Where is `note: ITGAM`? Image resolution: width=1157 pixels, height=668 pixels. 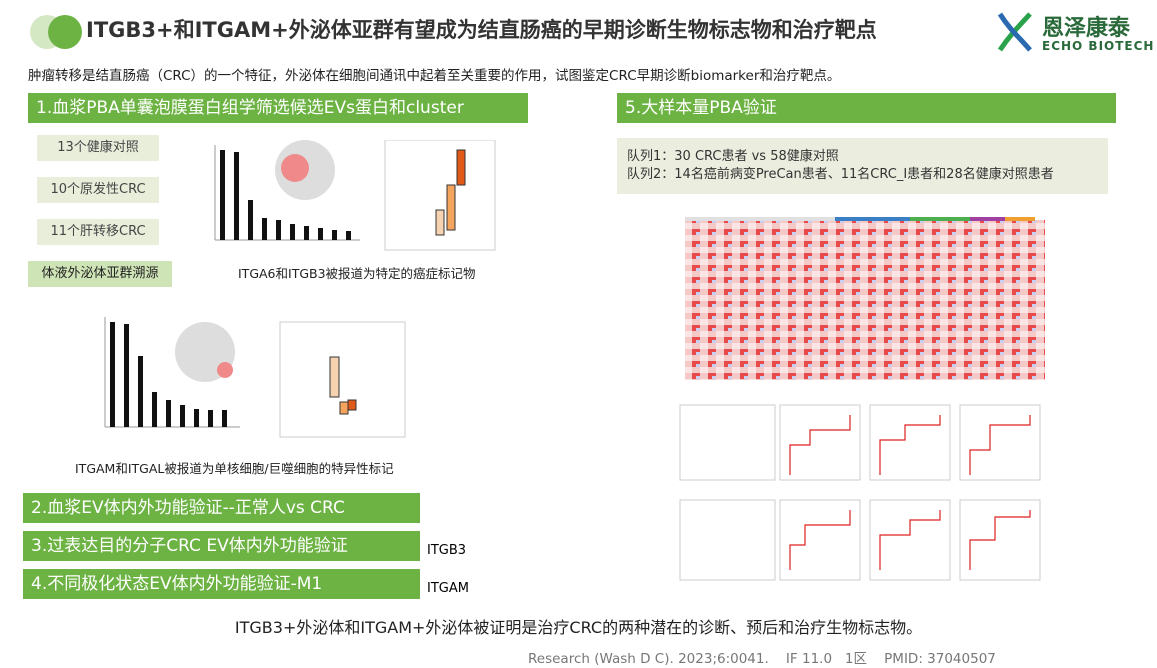
note: ITGAM is located at coordinates (448, 588).